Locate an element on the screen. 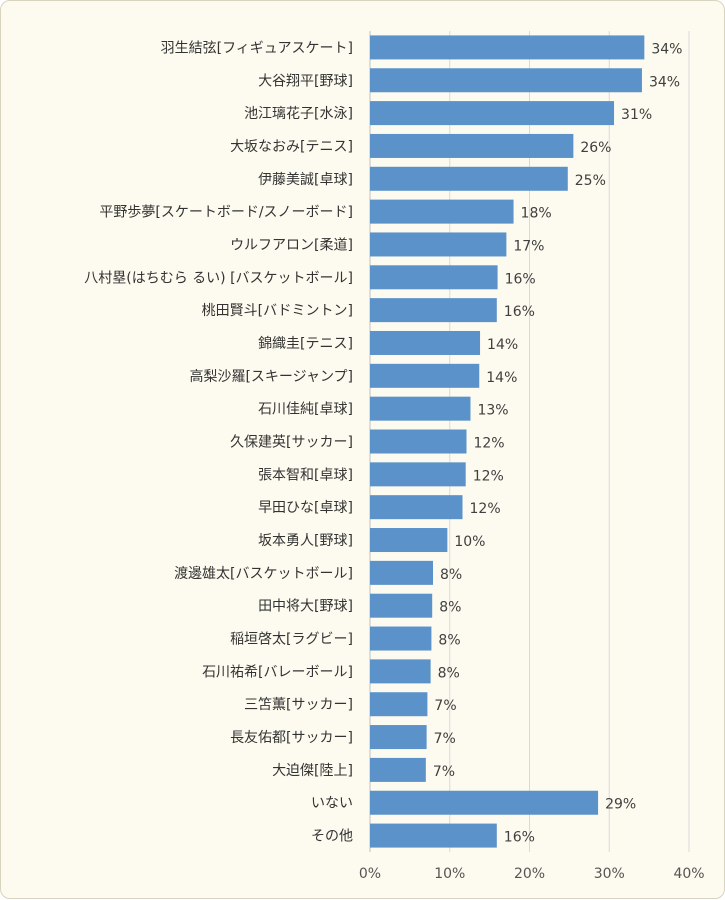  data-label: 26% is located at coordinates (595, 148).